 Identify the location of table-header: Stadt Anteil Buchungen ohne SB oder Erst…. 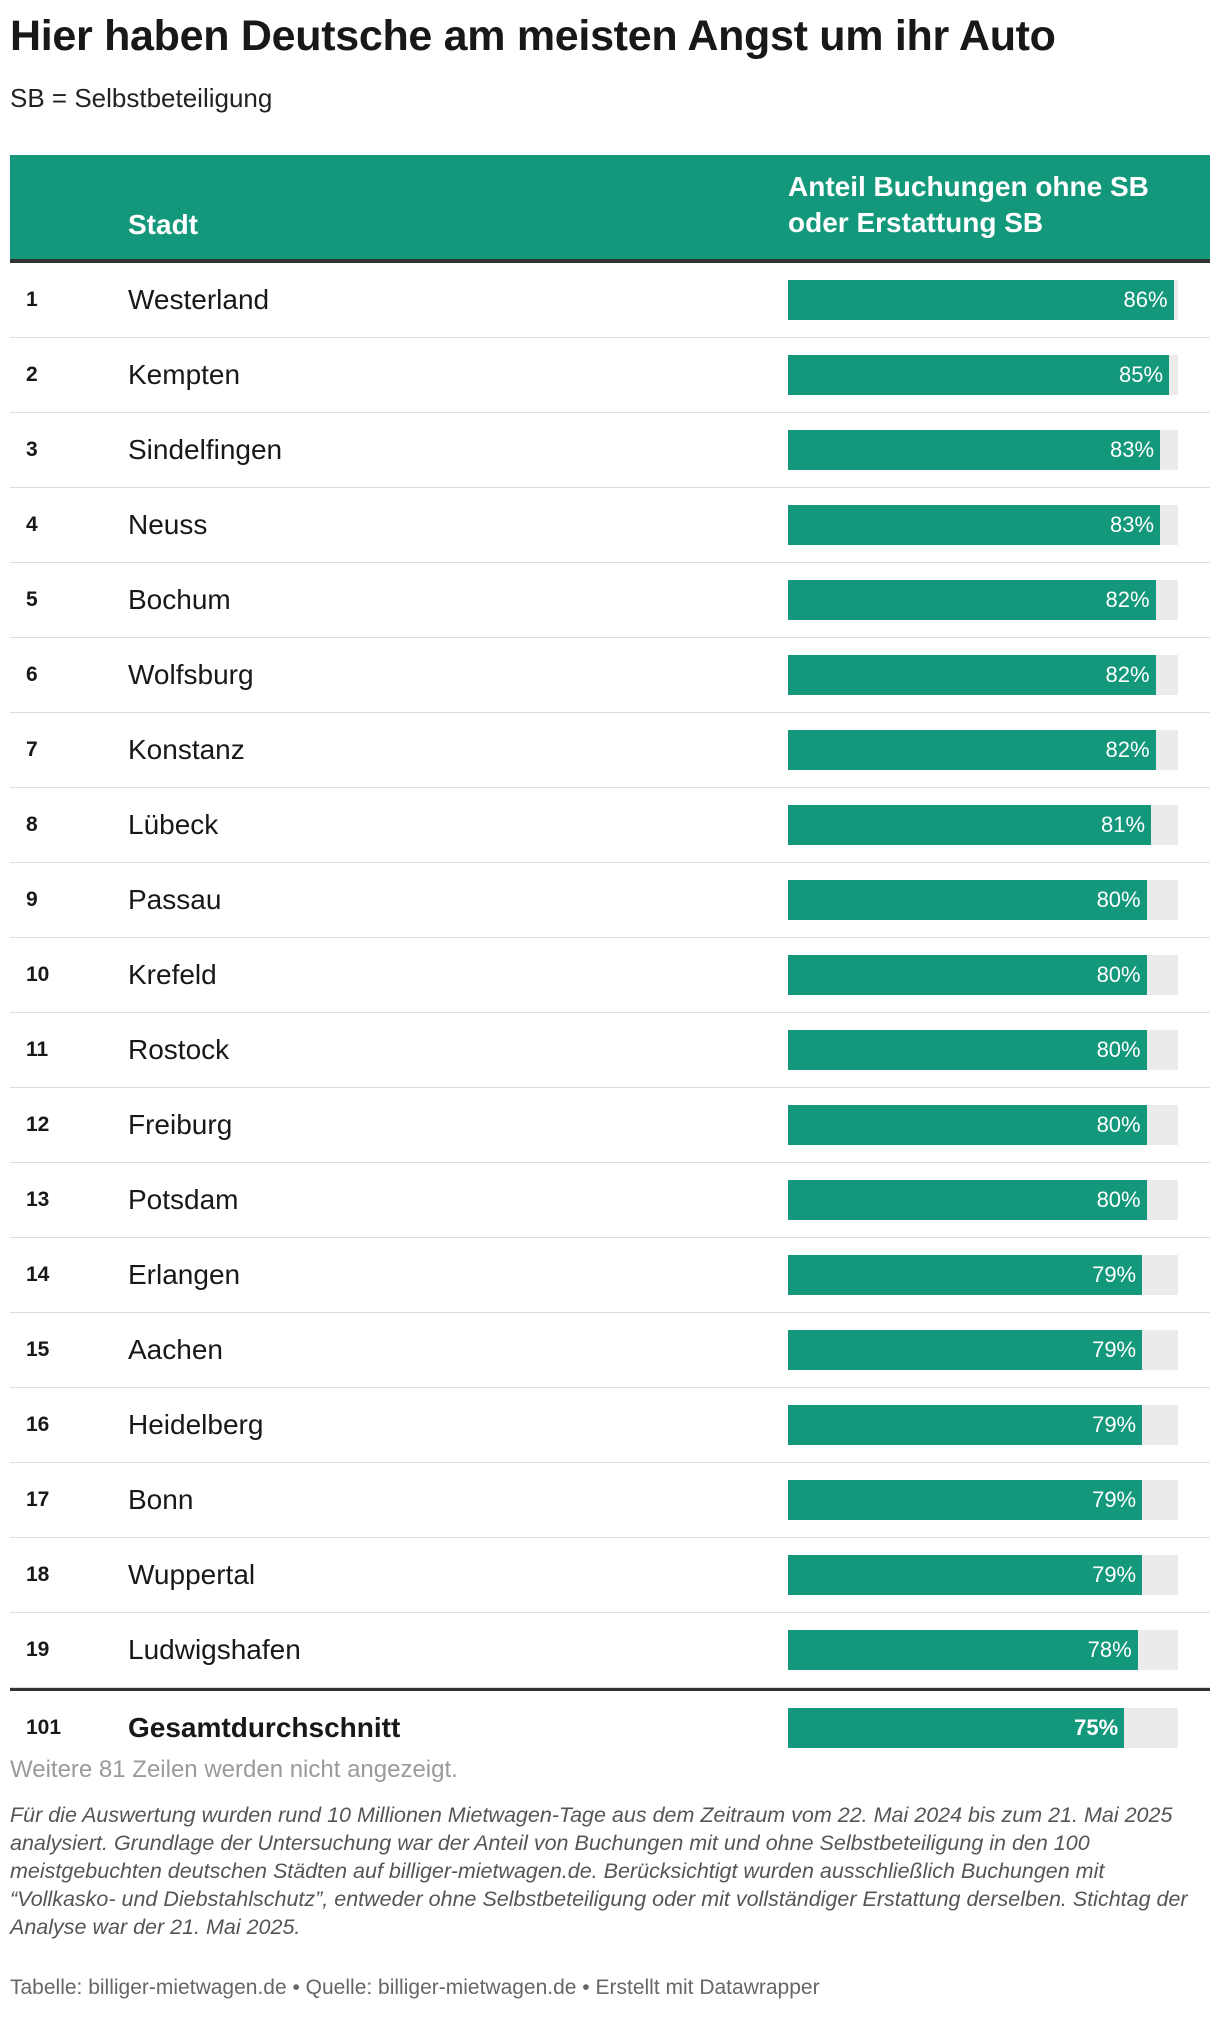
(610, 209).